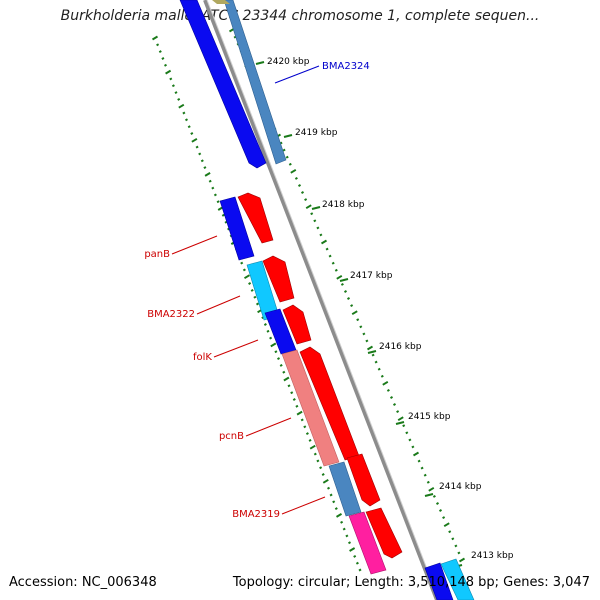 This screenshot has height=600, width=600. What do you see at coordinates (400, 347) in the screenshot?
I see `tick-label-2416: 2416 kbp` at bounding box center [400, 347].